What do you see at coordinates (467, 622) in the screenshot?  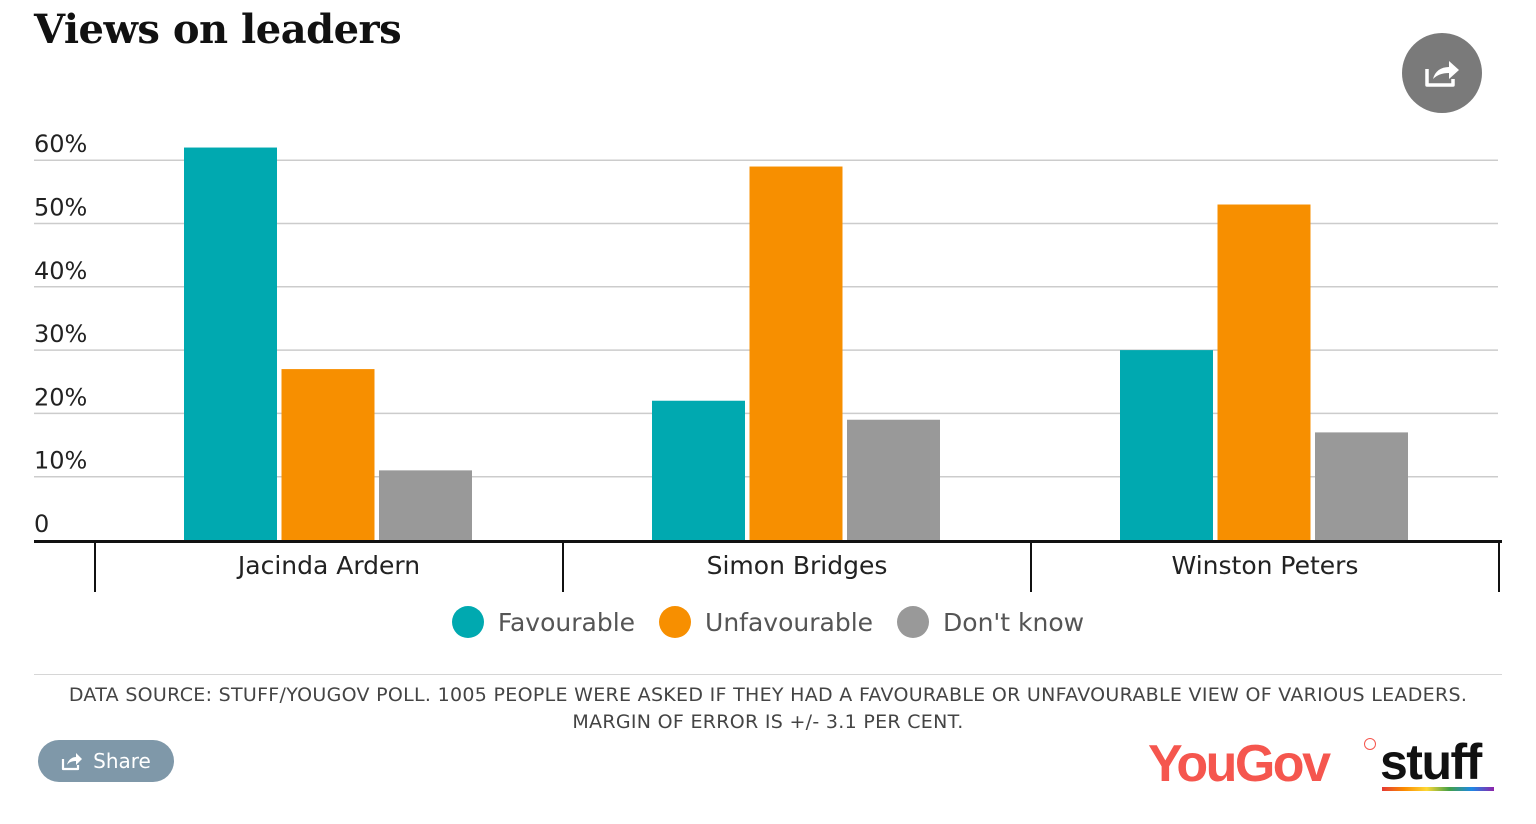 I see `legend-swatch-favourable` at bounding box center [467, 622].